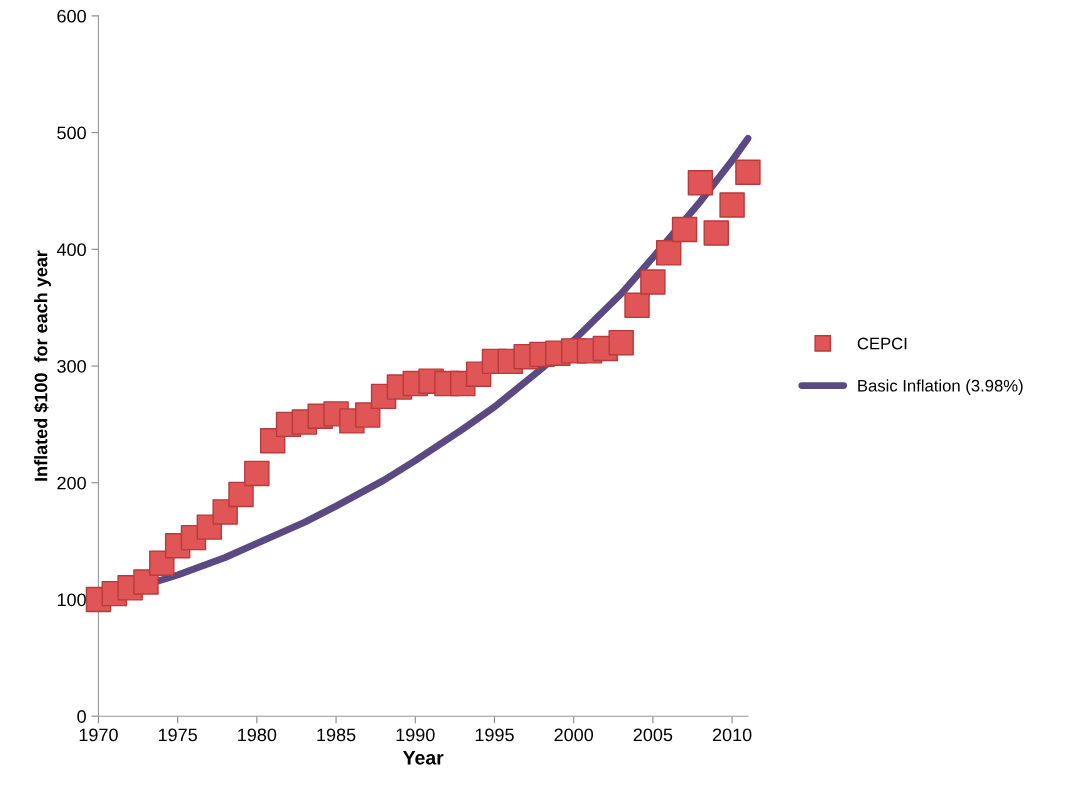 The width and height of the screenshot is (1070, 794). What do you see at coordinates (71, 16) in the screenshot?
I see `y-tick-label: 600` at bounding box center [71, 16].